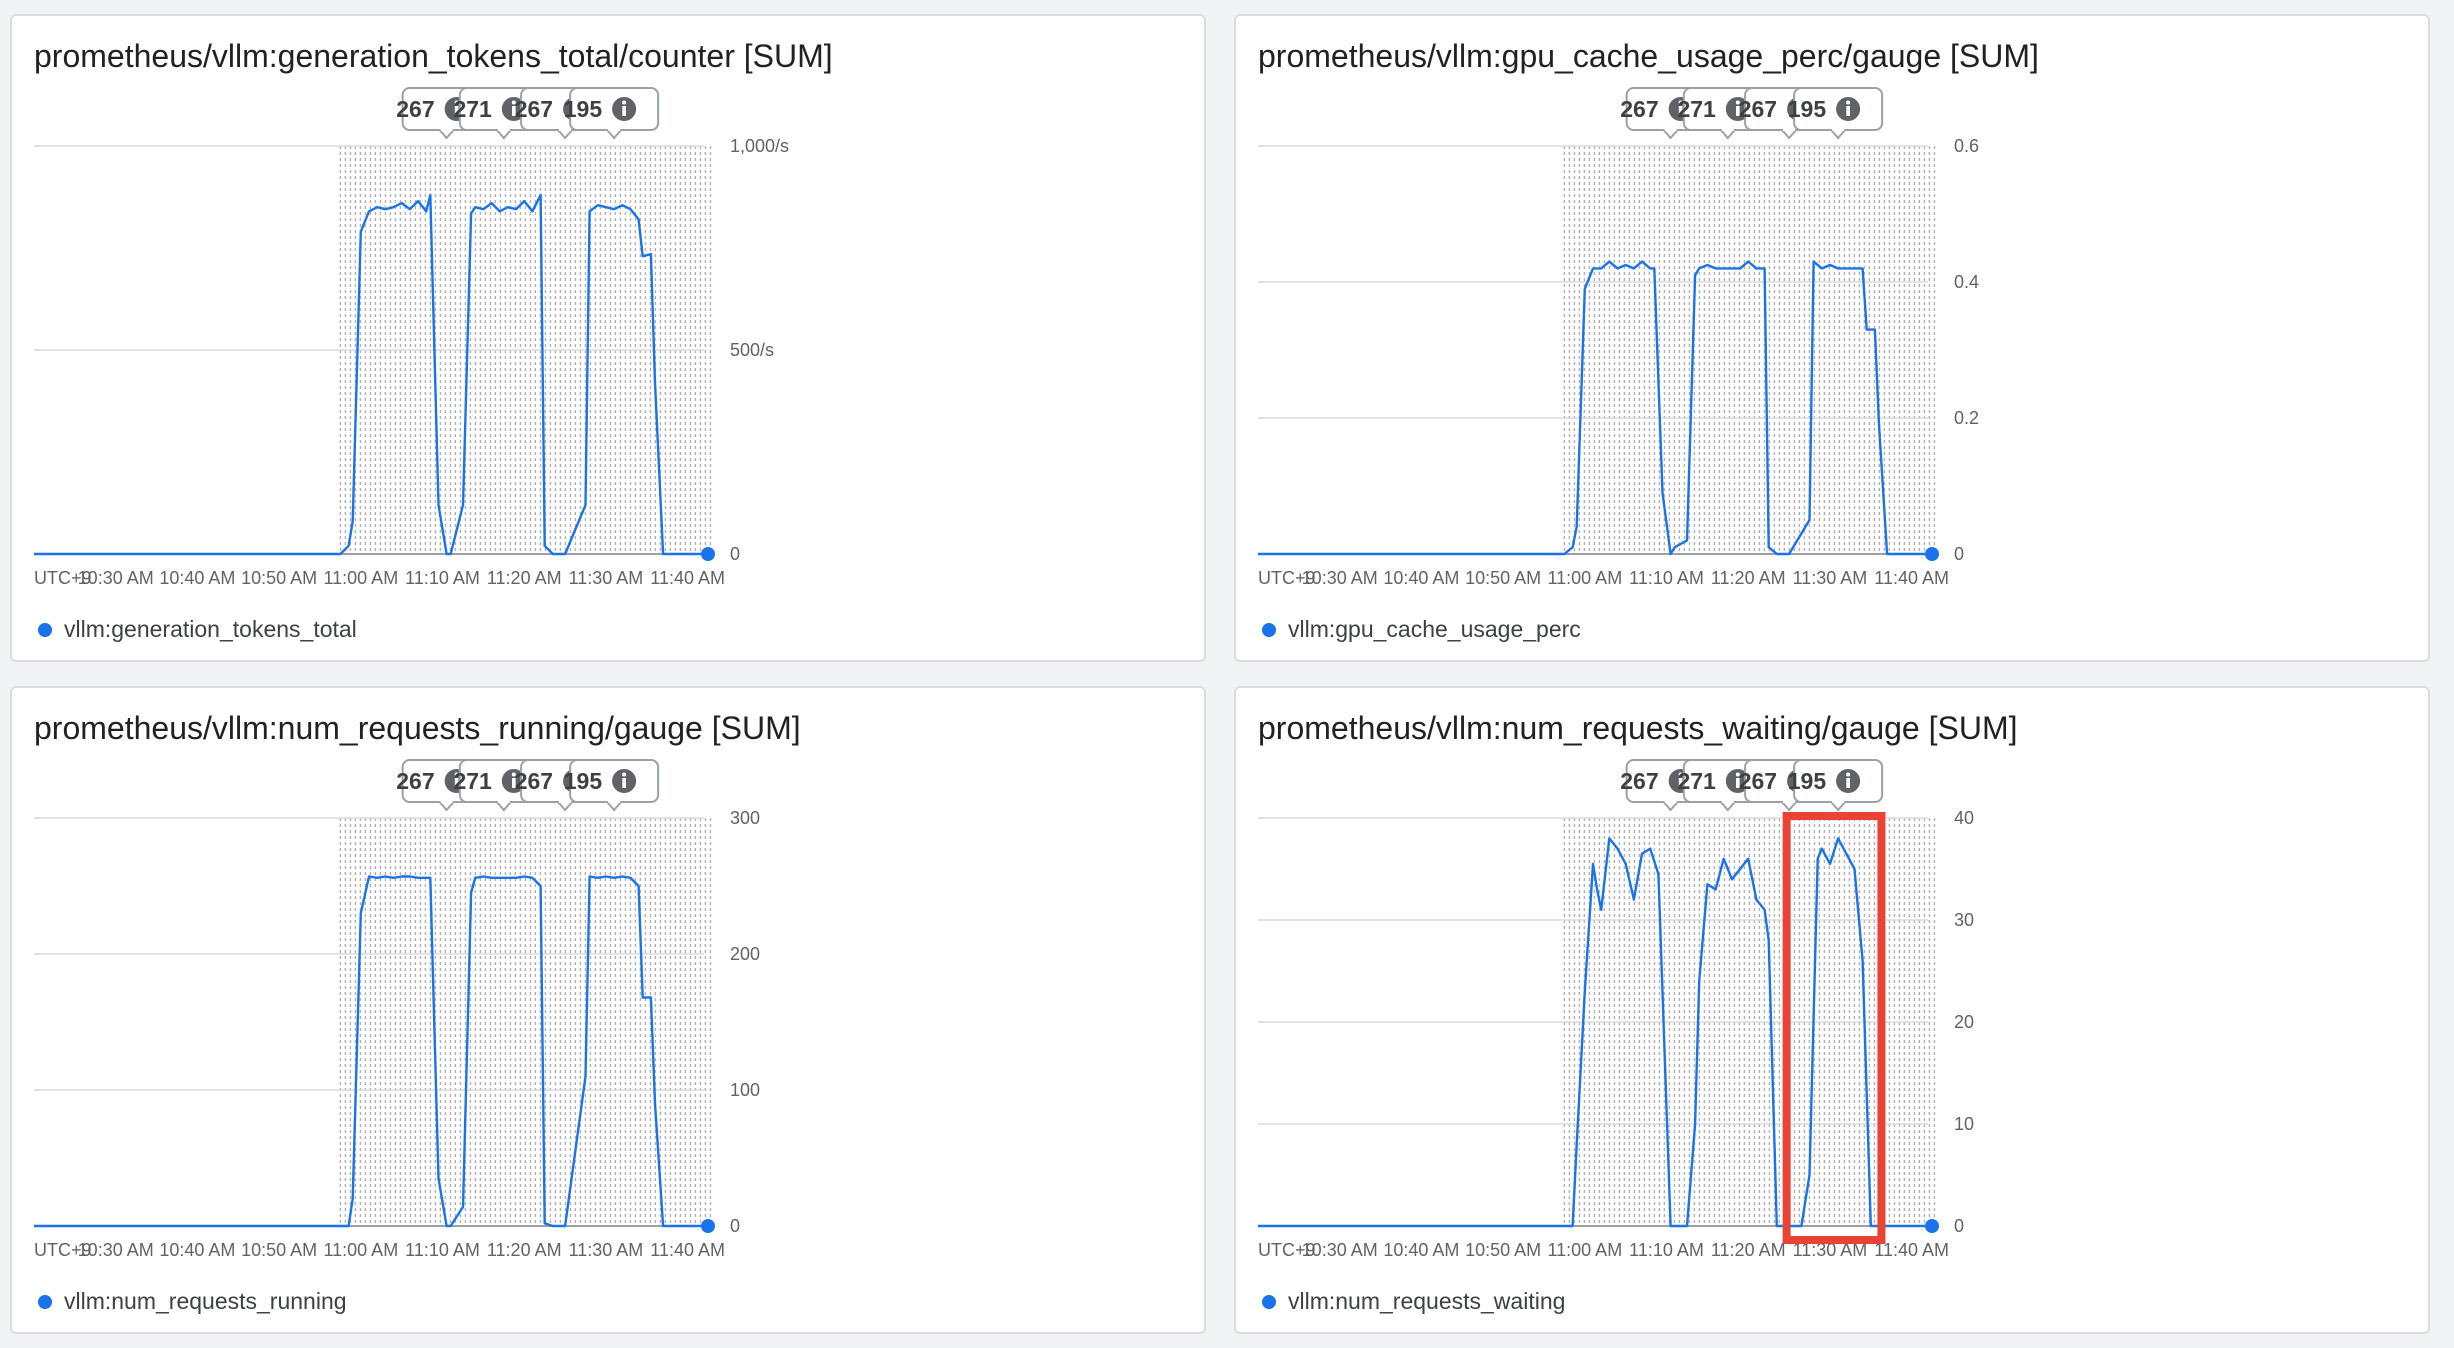 The height and width of the screenshot is (1348, 2454). What do you see at coordinates (1966, 418) in the screenshot?
I see `y-tick-label: 0.2` at bounding box center [1966, 418].